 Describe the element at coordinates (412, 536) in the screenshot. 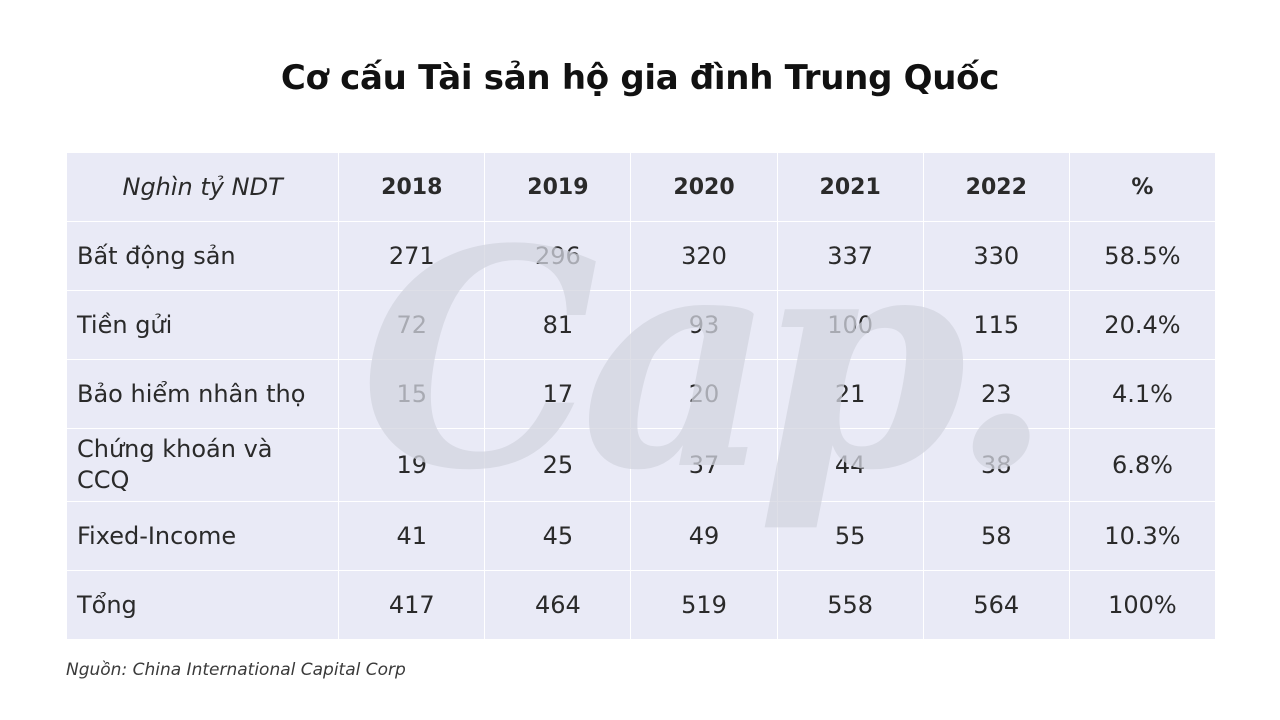

I see `table-cell: 41` at that location.